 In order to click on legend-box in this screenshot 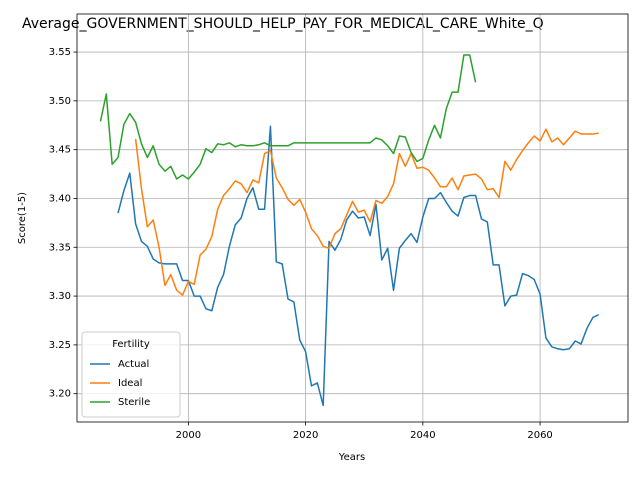, I will do `click(131, 374)`.